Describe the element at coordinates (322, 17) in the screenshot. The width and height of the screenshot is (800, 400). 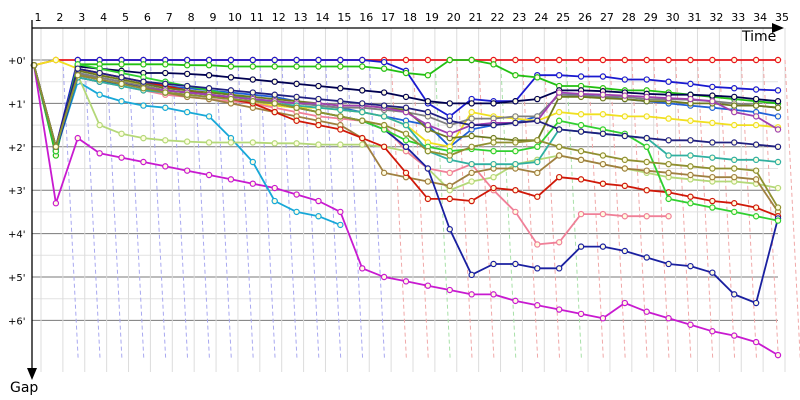
I see `lap-tick-label: 14` at that location.